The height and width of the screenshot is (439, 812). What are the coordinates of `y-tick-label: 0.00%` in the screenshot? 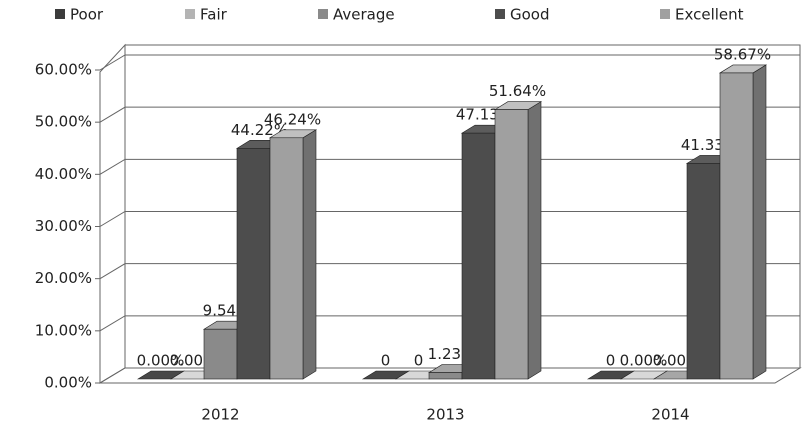 It's located at (68, 383).